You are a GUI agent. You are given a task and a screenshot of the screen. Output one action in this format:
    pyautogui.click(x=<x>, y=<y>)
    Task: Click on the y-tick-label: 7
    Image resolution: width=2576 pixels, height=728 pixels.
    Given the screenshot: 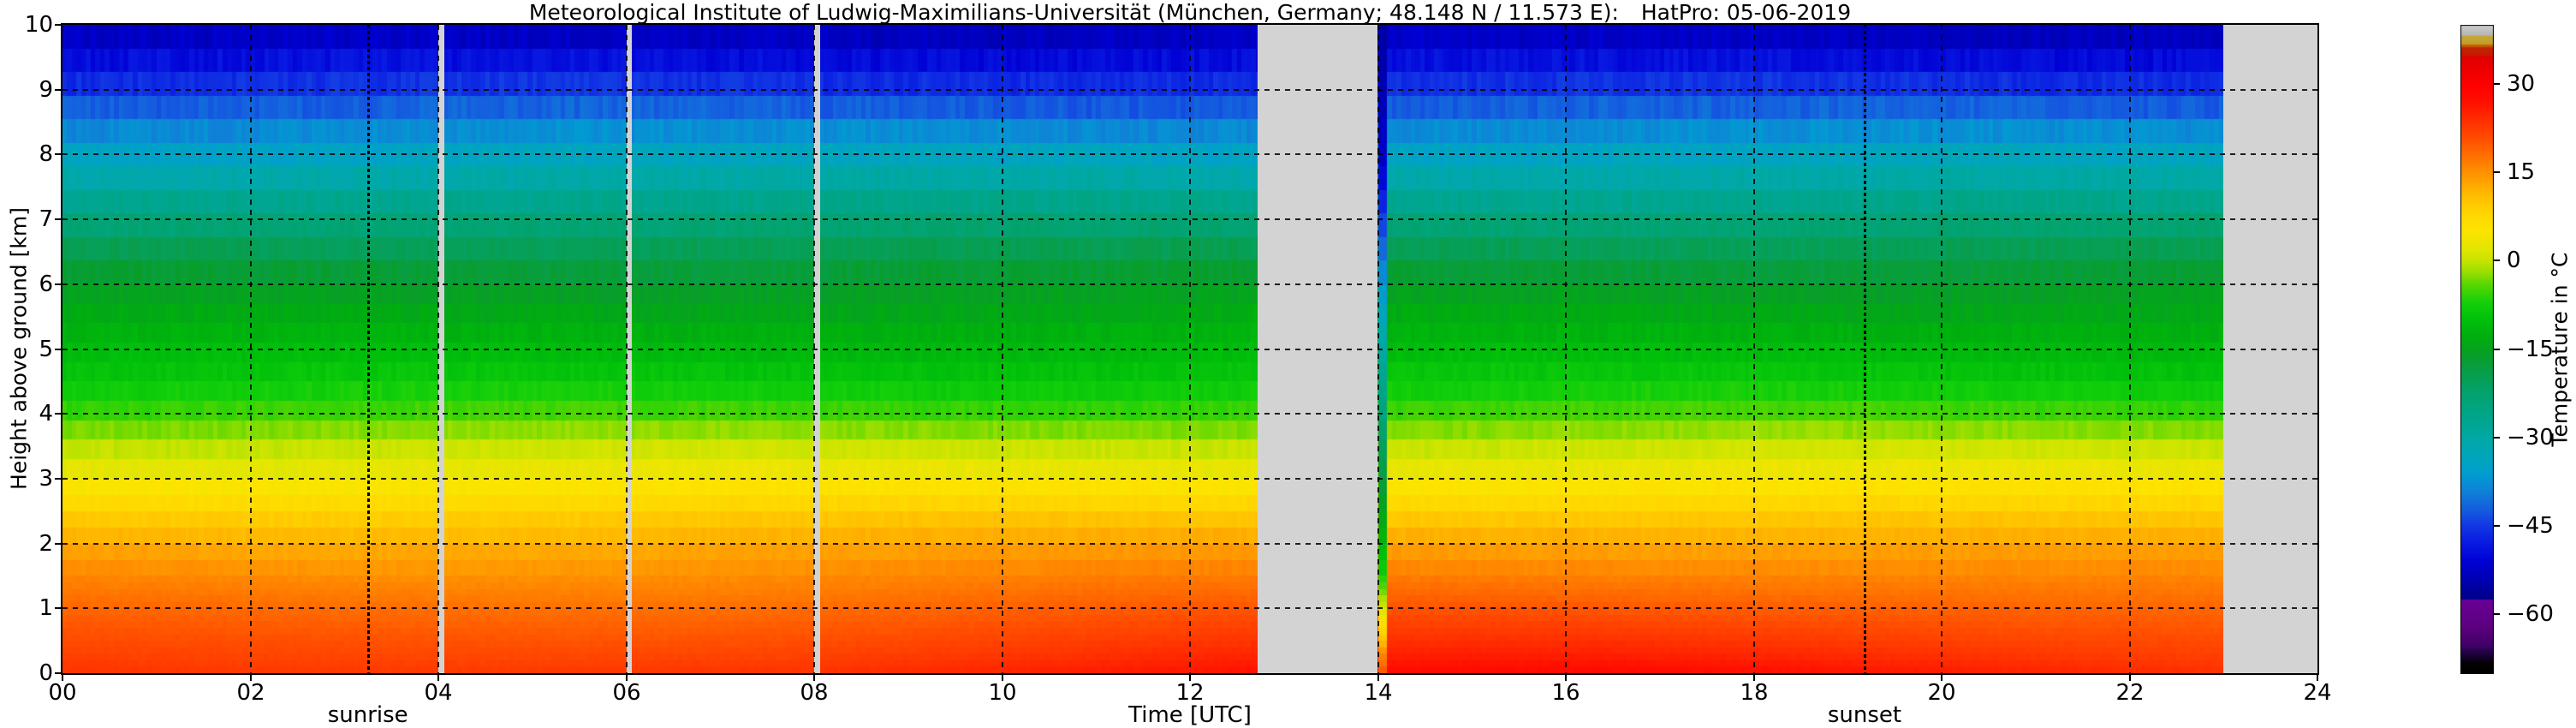 What is the action you would take?
    pyautogui.click(x=46, y=219)
    